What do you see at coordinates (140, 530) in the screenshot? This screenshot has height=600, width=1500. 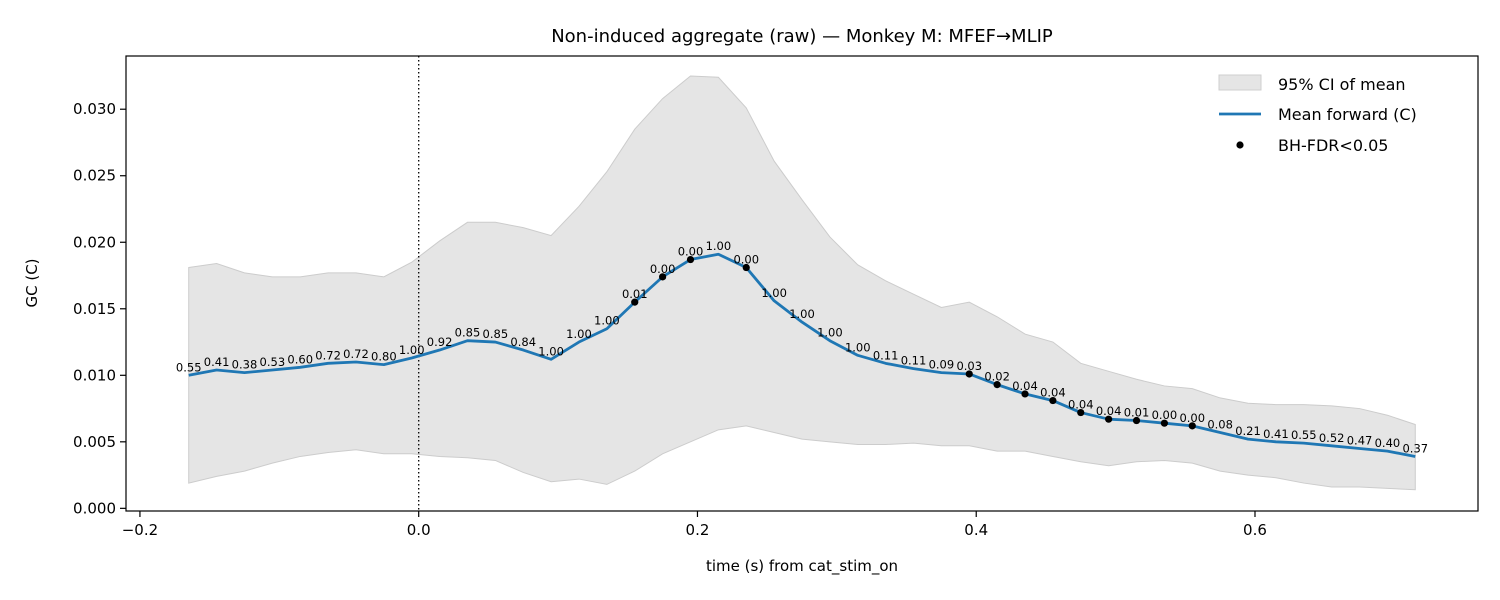 I see `x-tick-label: −0.2` at bounding box center [140, 530].